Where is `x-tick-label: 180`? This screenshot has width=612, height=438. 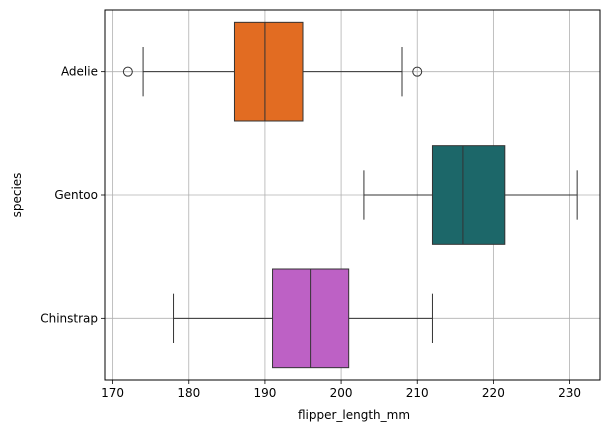
x-tick-label: 180 is located at coordinates (188, 393).